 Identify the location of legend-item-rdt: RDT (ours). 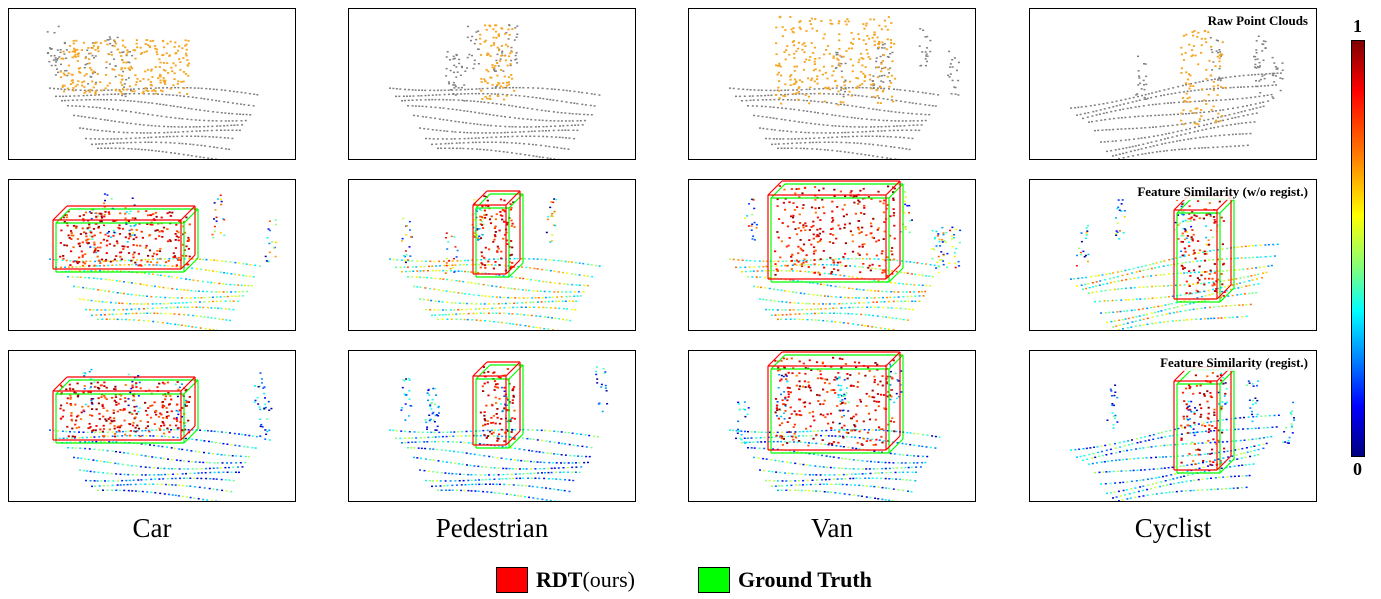
(565, 580).